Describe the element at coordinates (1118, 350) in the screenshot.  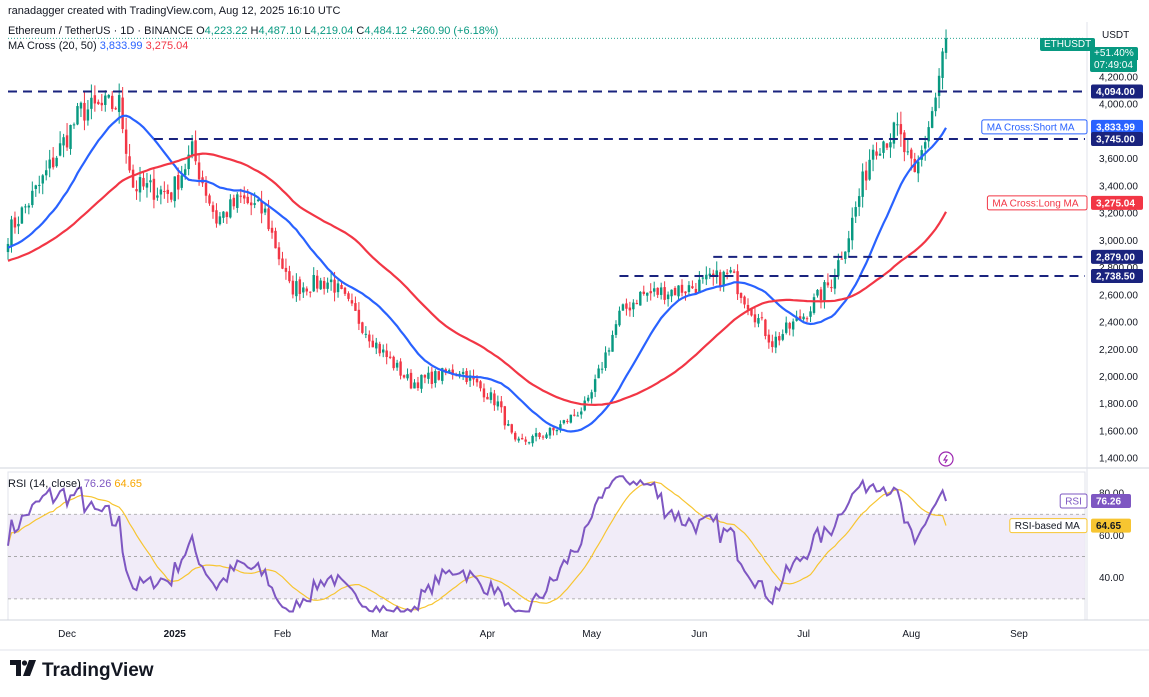
I see `price-tick-label: 2,200.00` at that location.